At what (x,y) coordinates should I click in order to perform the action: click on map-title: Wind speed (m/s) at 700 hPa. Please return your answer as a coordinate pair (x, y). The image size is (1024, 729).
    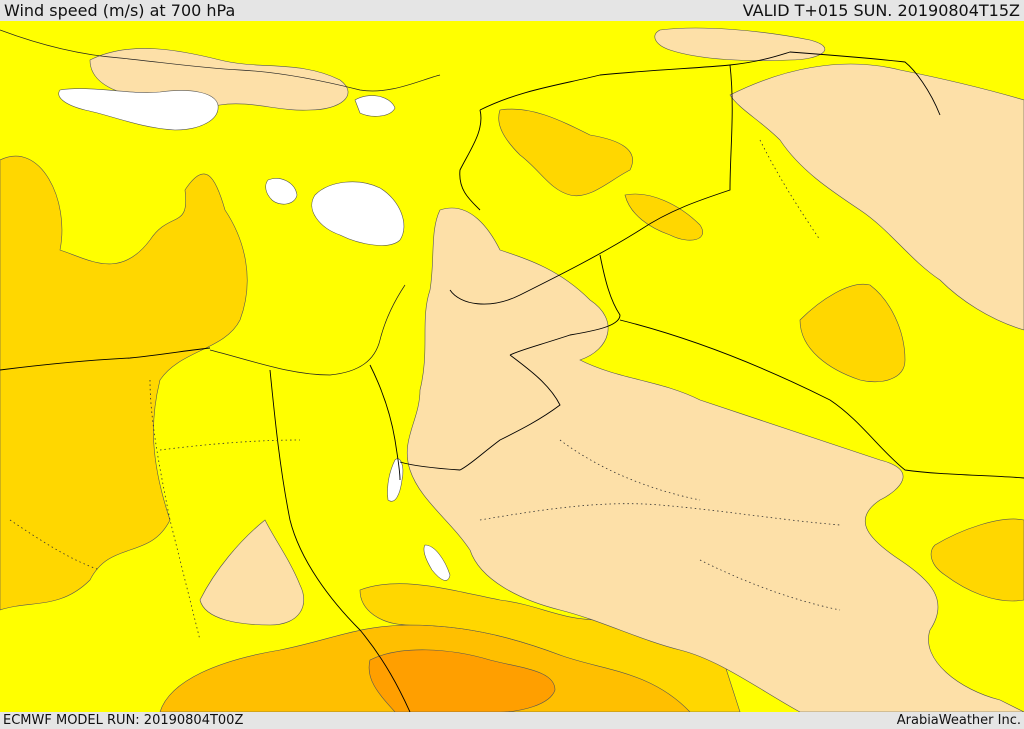
    Looking at the image, I should click on (120, 10).